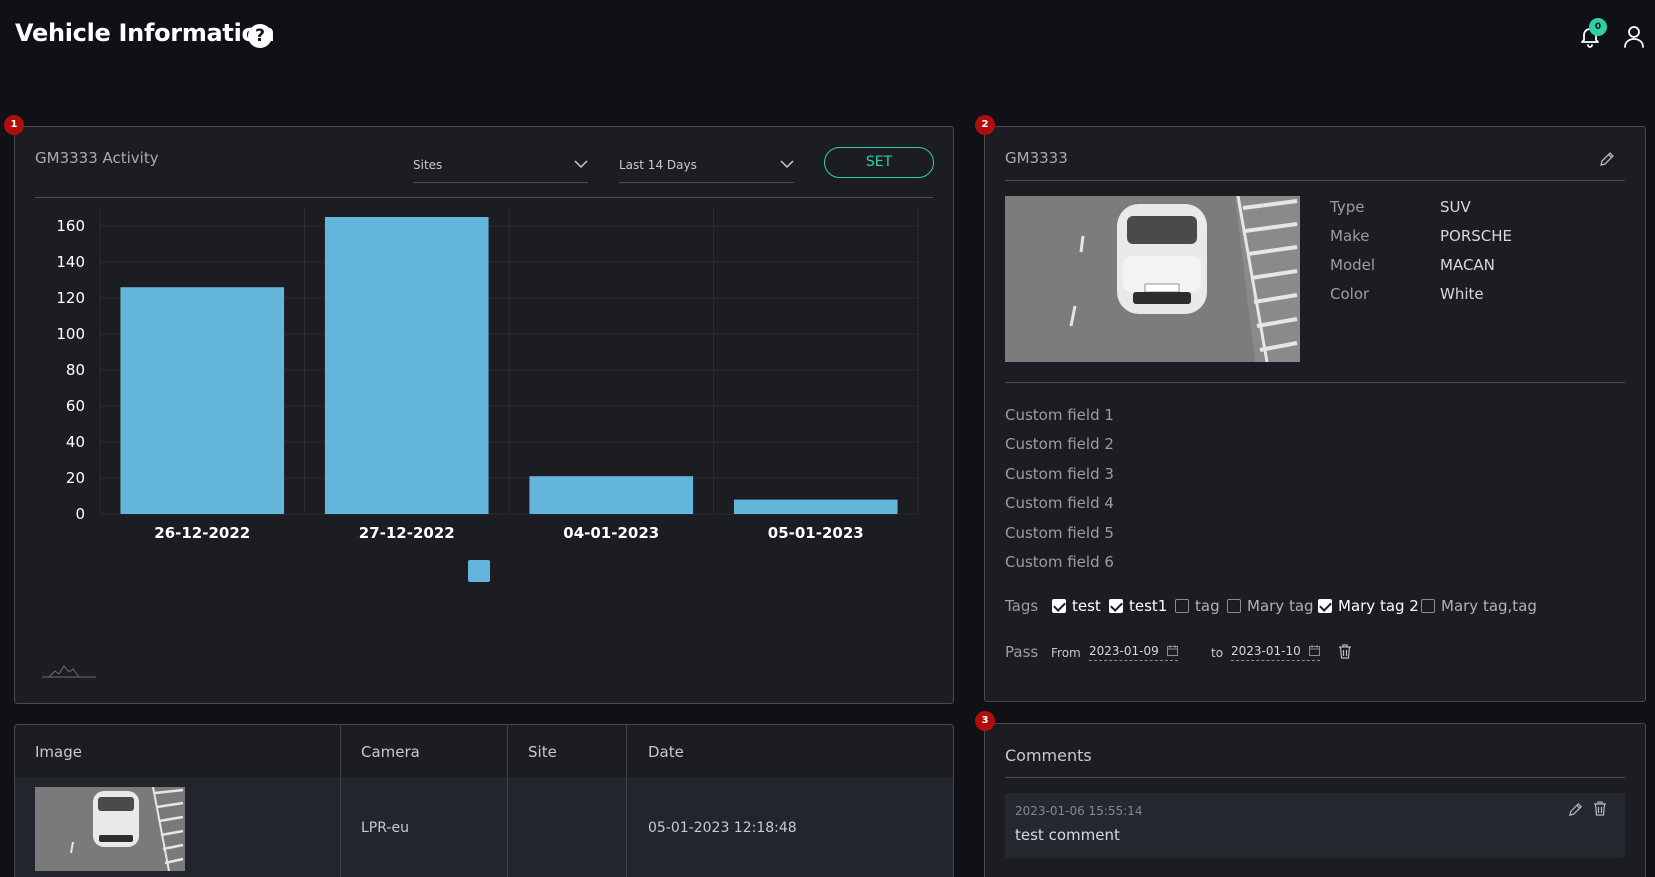  I want to click on set-button: SET, so click(879, 162).